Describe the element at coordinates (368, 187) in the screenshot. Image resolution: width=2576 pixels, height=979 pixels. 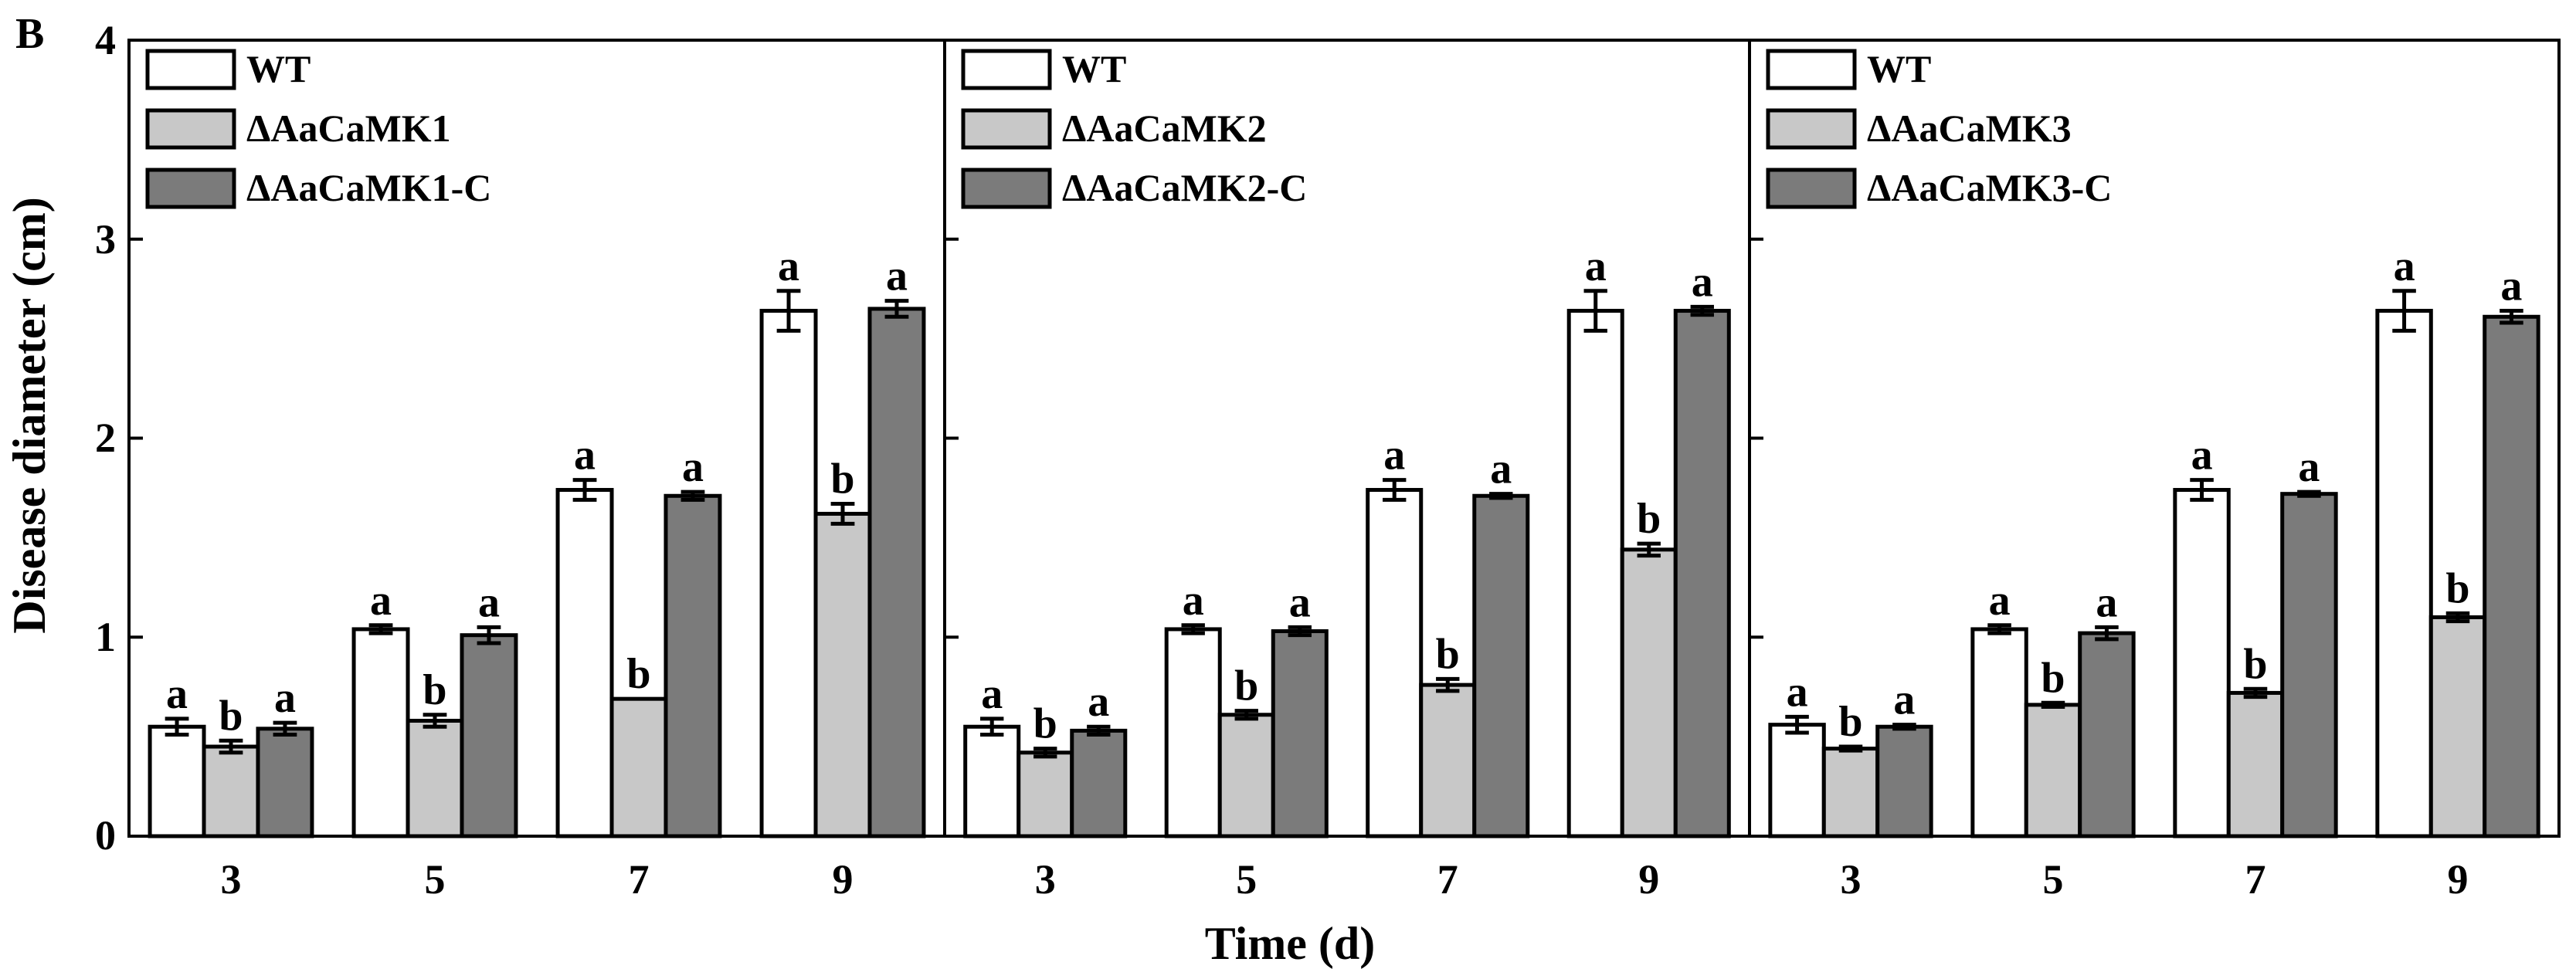
I see `legend-label: ΔAaCaMK1-C` at that location.